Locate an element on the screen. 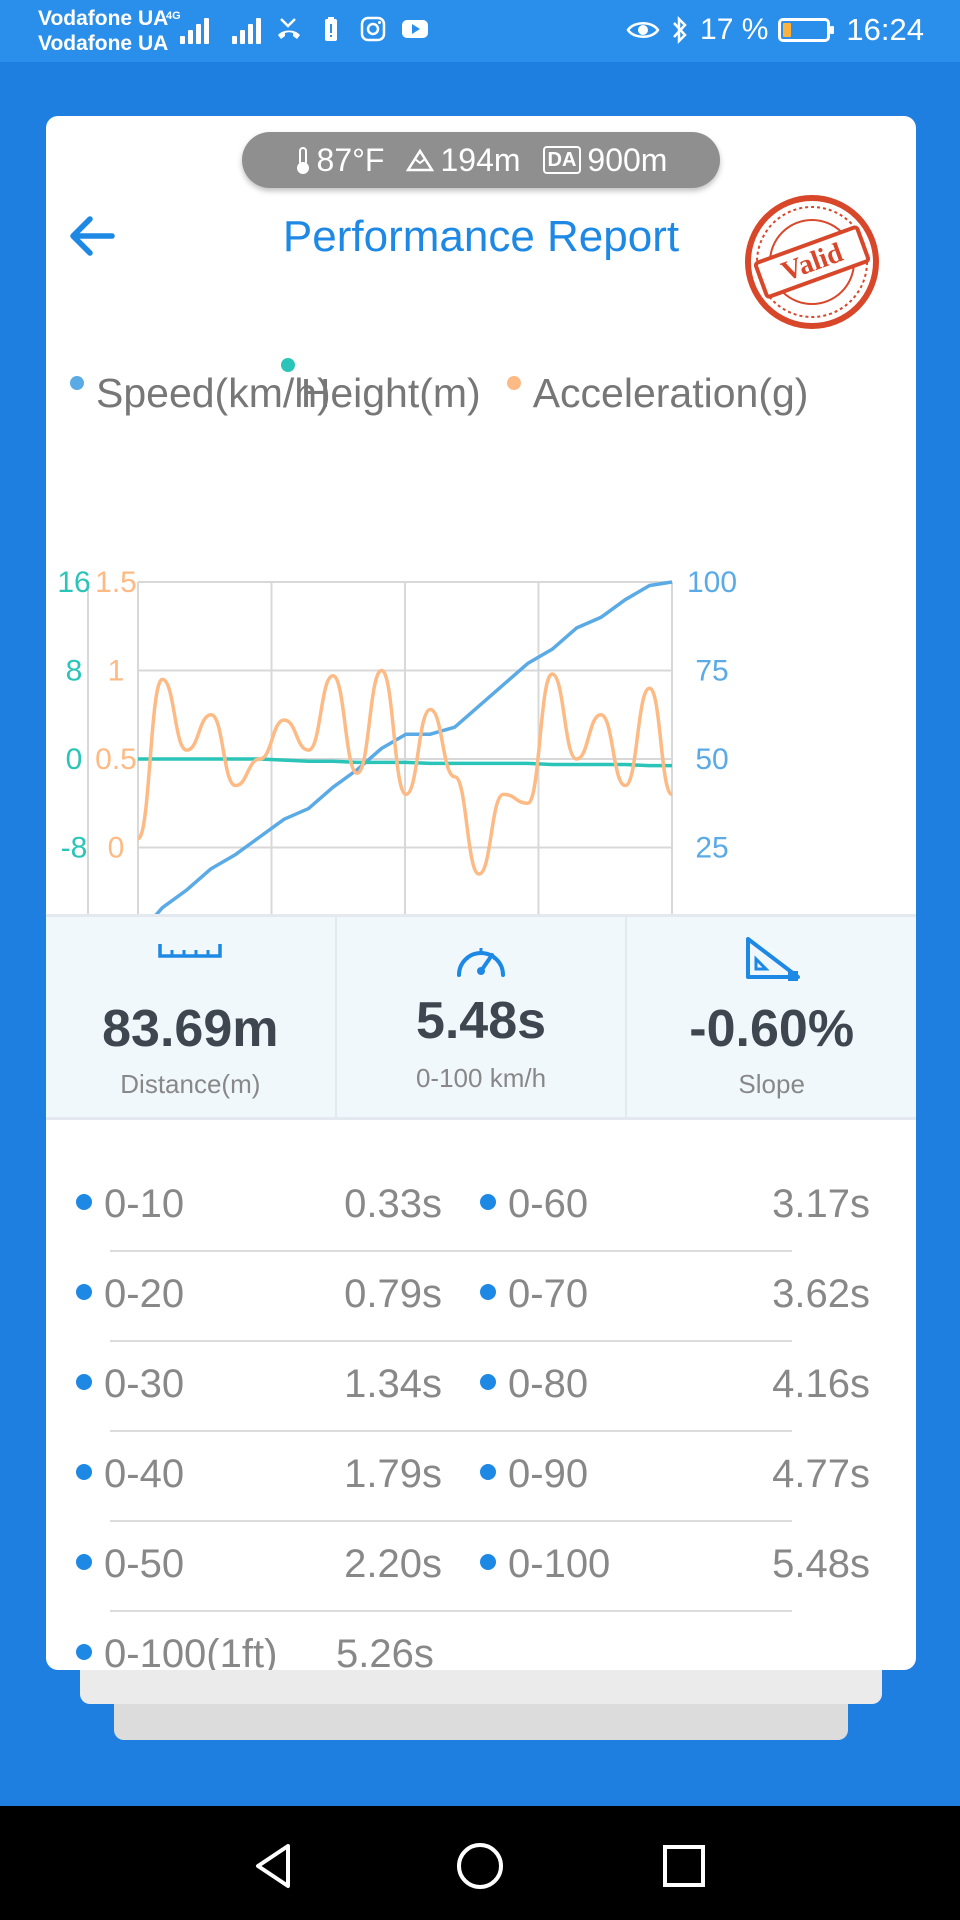 This screenshot has height=1920, width=960. acceleration-tick-label: 1.5 is located at coordinates (116, 582).